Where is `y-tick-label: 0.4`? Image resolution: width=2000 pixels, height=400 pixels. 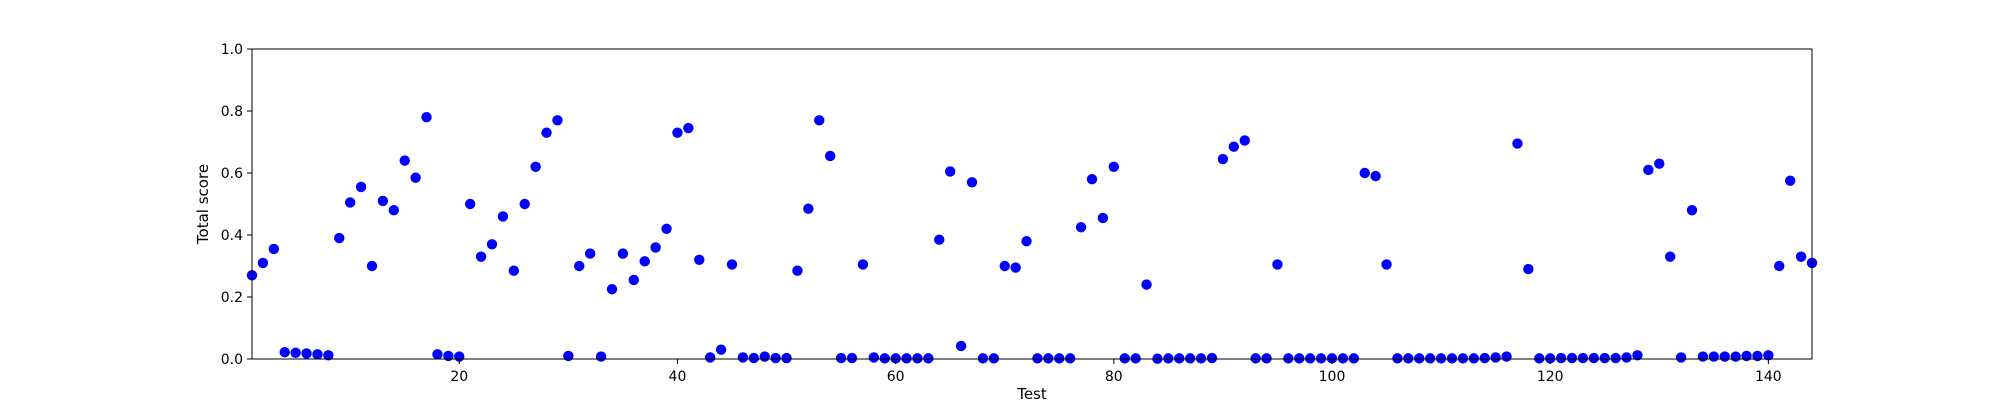
y-tick-label: 0.4 is located at coordinates (232, 236).